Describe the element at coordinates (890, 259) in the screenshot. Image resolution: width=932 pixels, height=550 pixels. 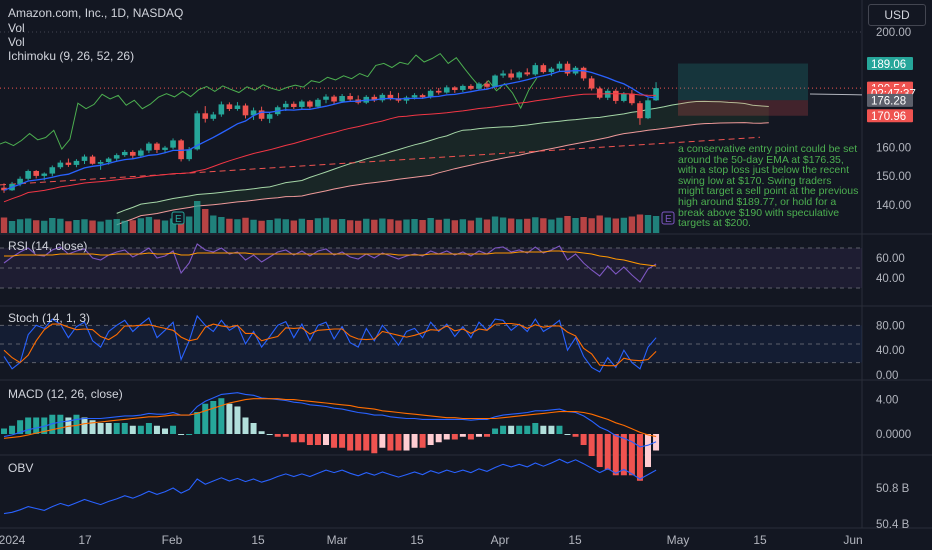
I see `rsi-axis-label: 60.00` at that location.